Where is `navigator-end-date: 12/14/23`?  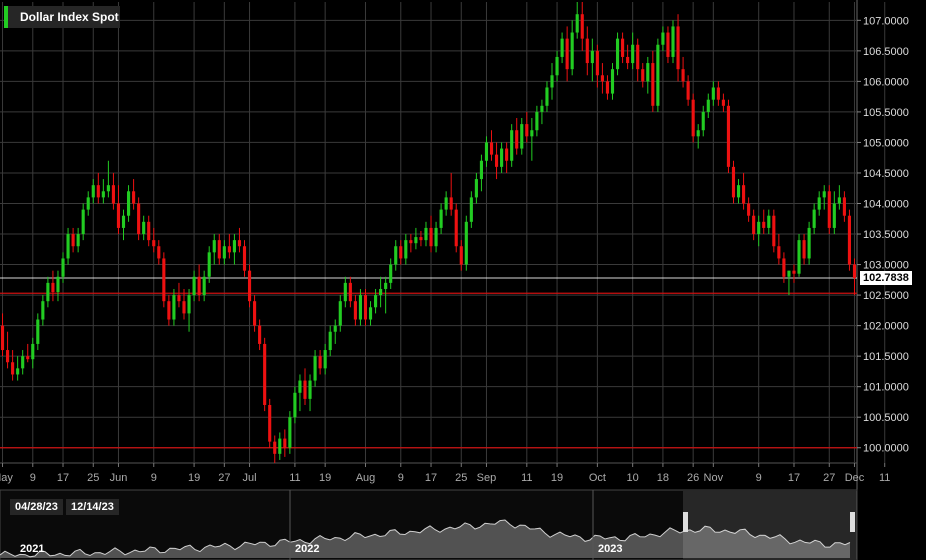
navigator-end-date: 12/14/23 is located at coordinates (92, 507).